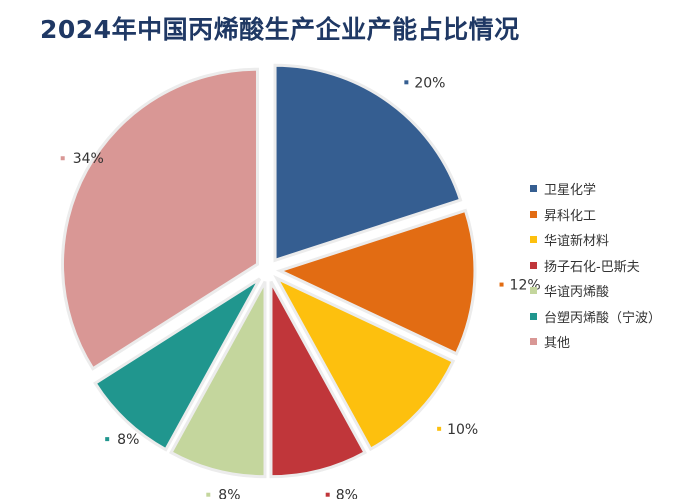  What do you see at coordinates (557, 344) in the screenshot?
I see `legend-label: 其他` at bounding box center [557, 344].